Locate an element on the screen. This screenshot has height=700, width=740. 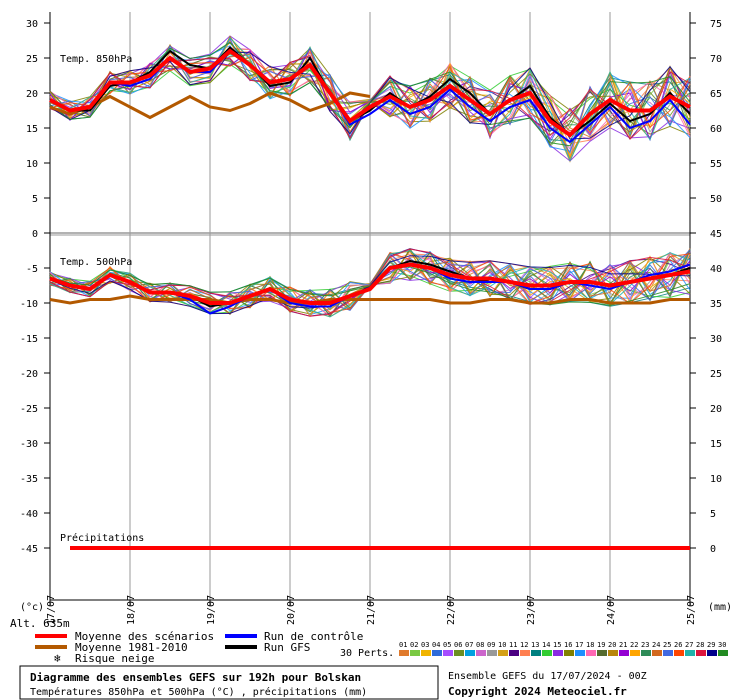
pert-legend-label: 08 is located at coordinates (480, 645).